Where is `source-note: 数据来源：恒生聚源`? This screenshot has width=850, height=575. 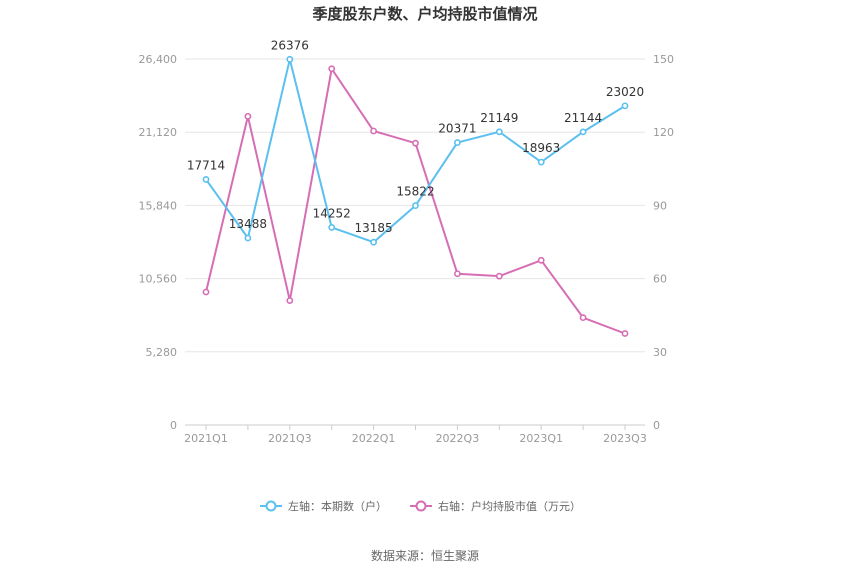
source-note: 数据来源：恒生聚源 is located at coordinates (425, 555).